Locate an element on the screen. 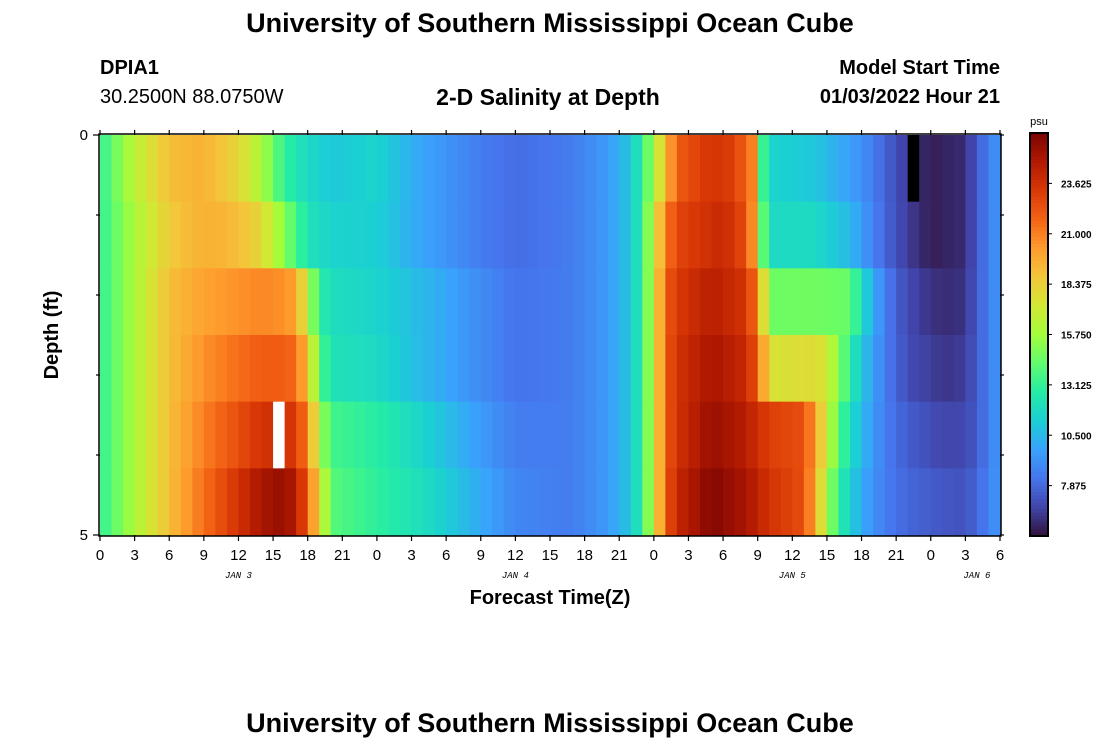 Image resolution: width=1100 pixels, height=750 pixels. x-tick-label: 0 is located at coordinates (100, 555).